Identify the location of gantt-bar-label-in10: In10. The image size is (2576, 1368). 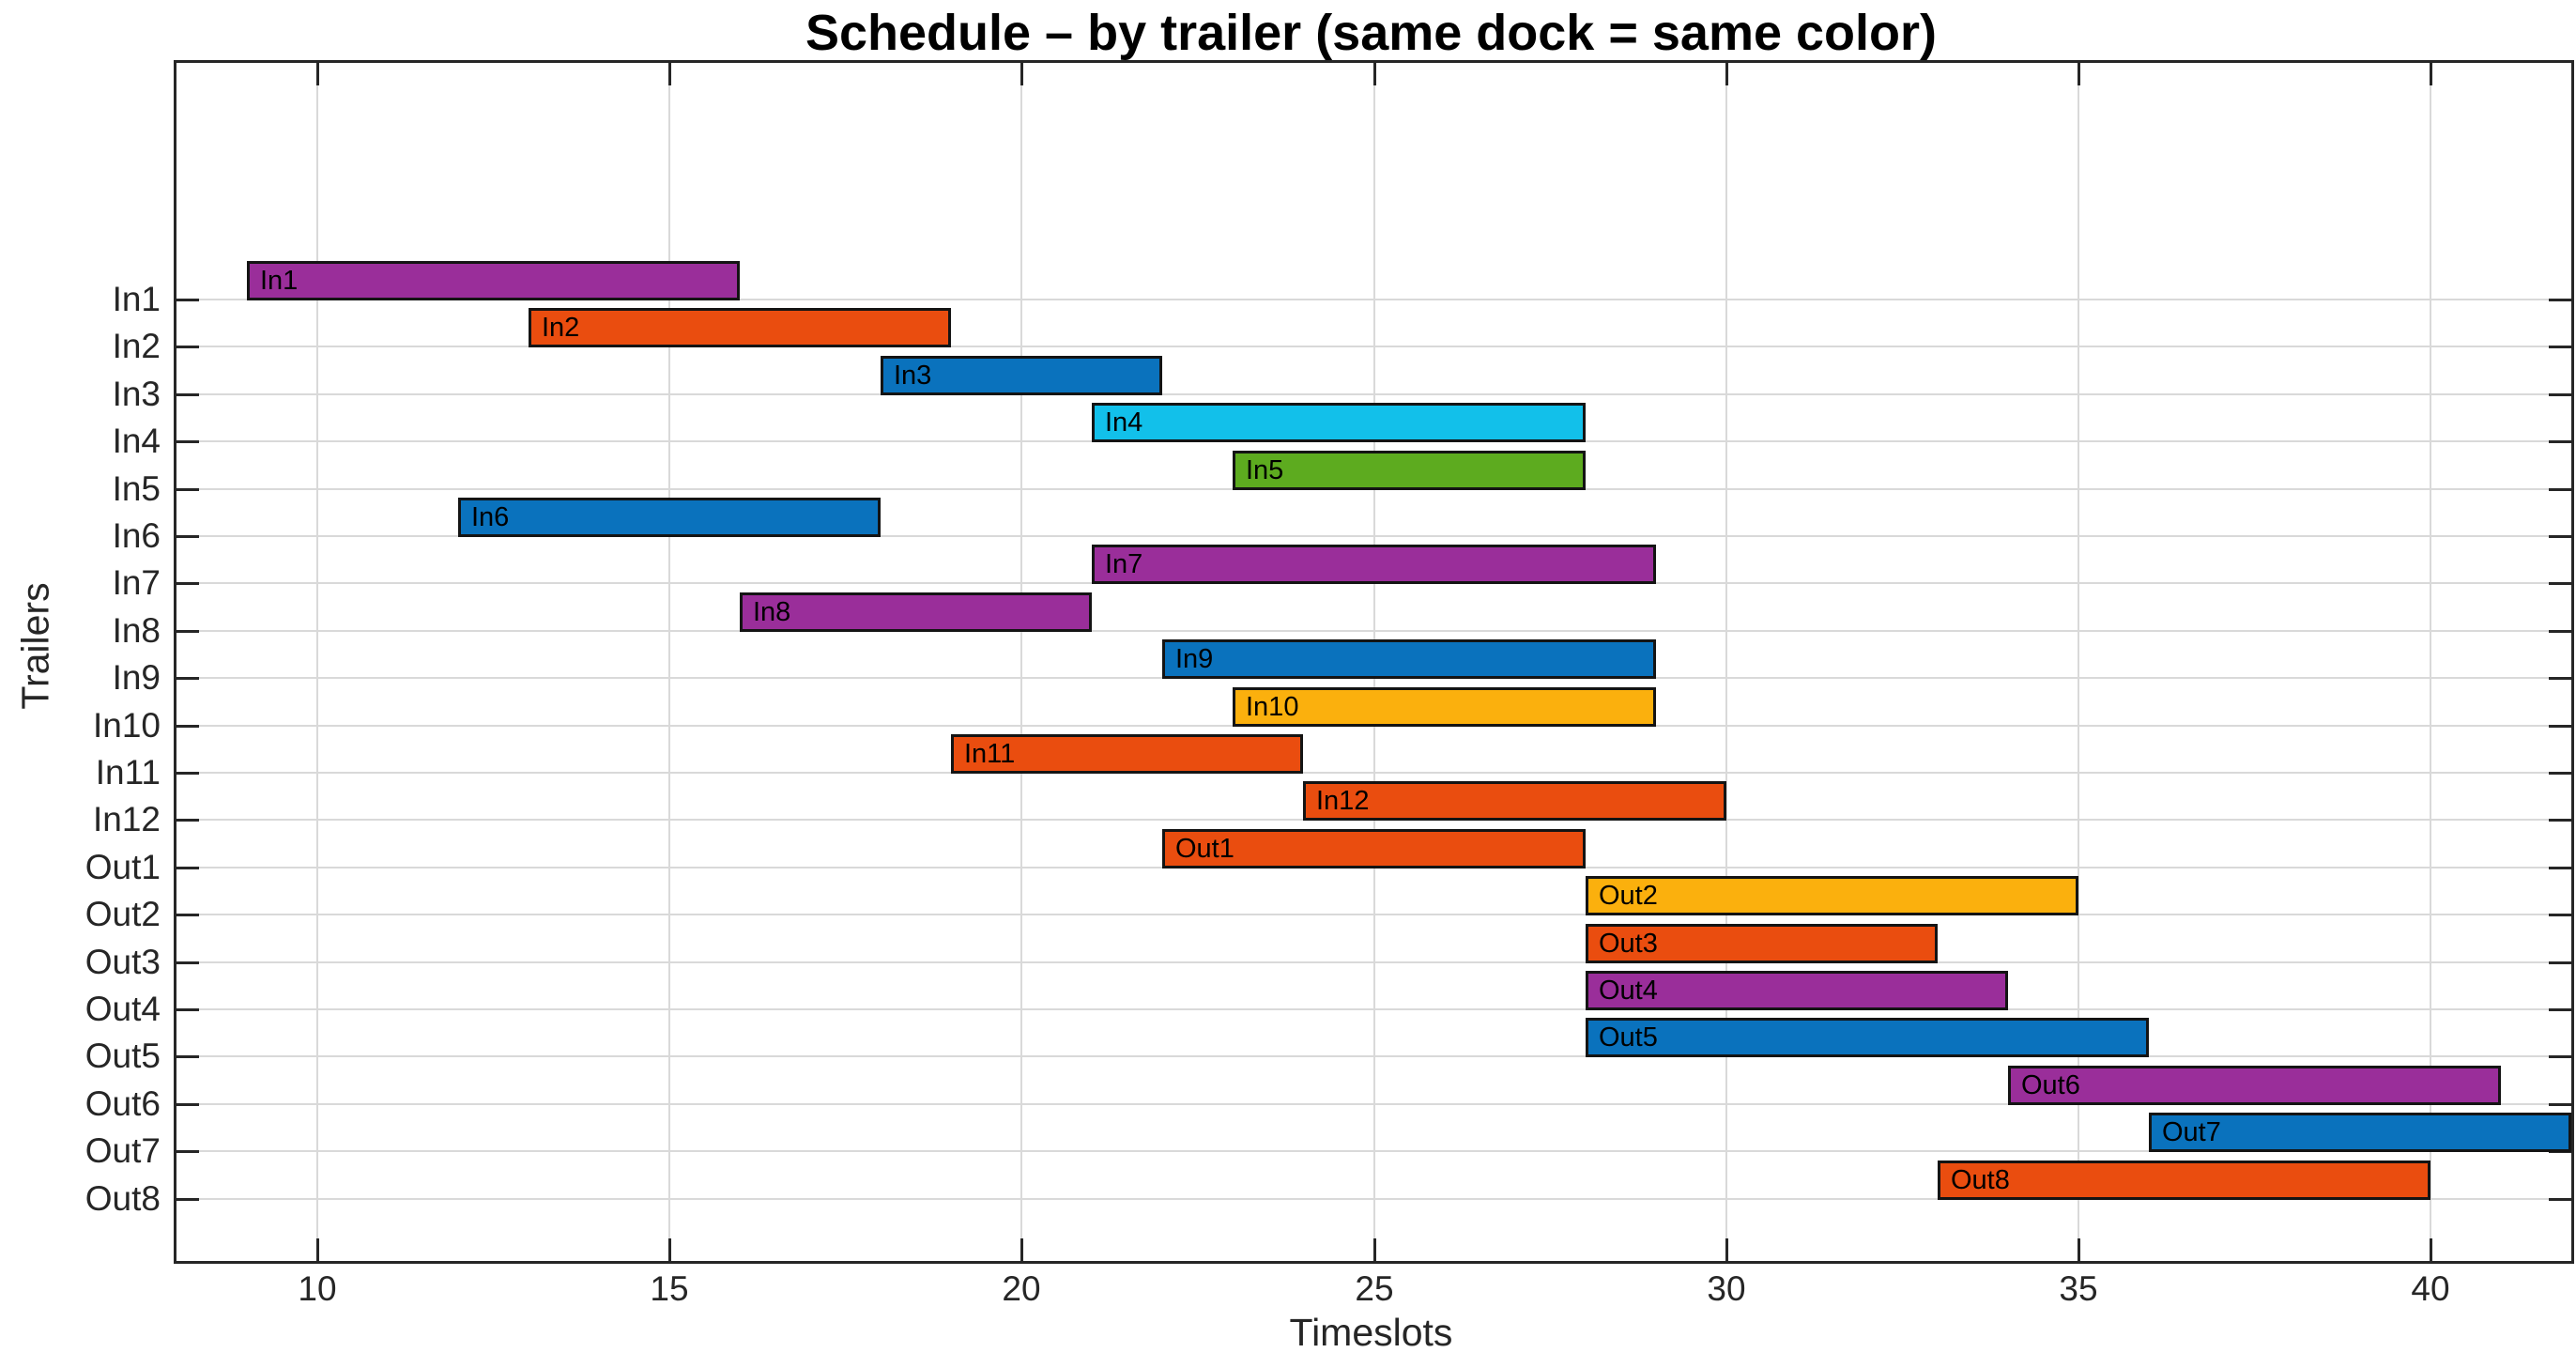
(1273, 706).